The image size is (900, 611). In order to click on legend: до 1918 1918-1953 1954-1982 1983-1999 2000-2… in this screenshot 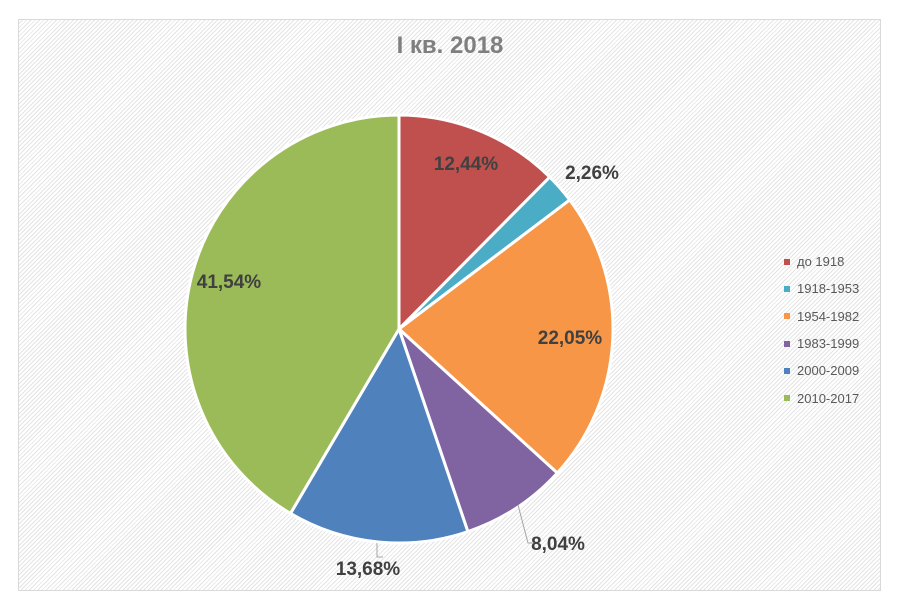, I will do `click(821, 330)`.